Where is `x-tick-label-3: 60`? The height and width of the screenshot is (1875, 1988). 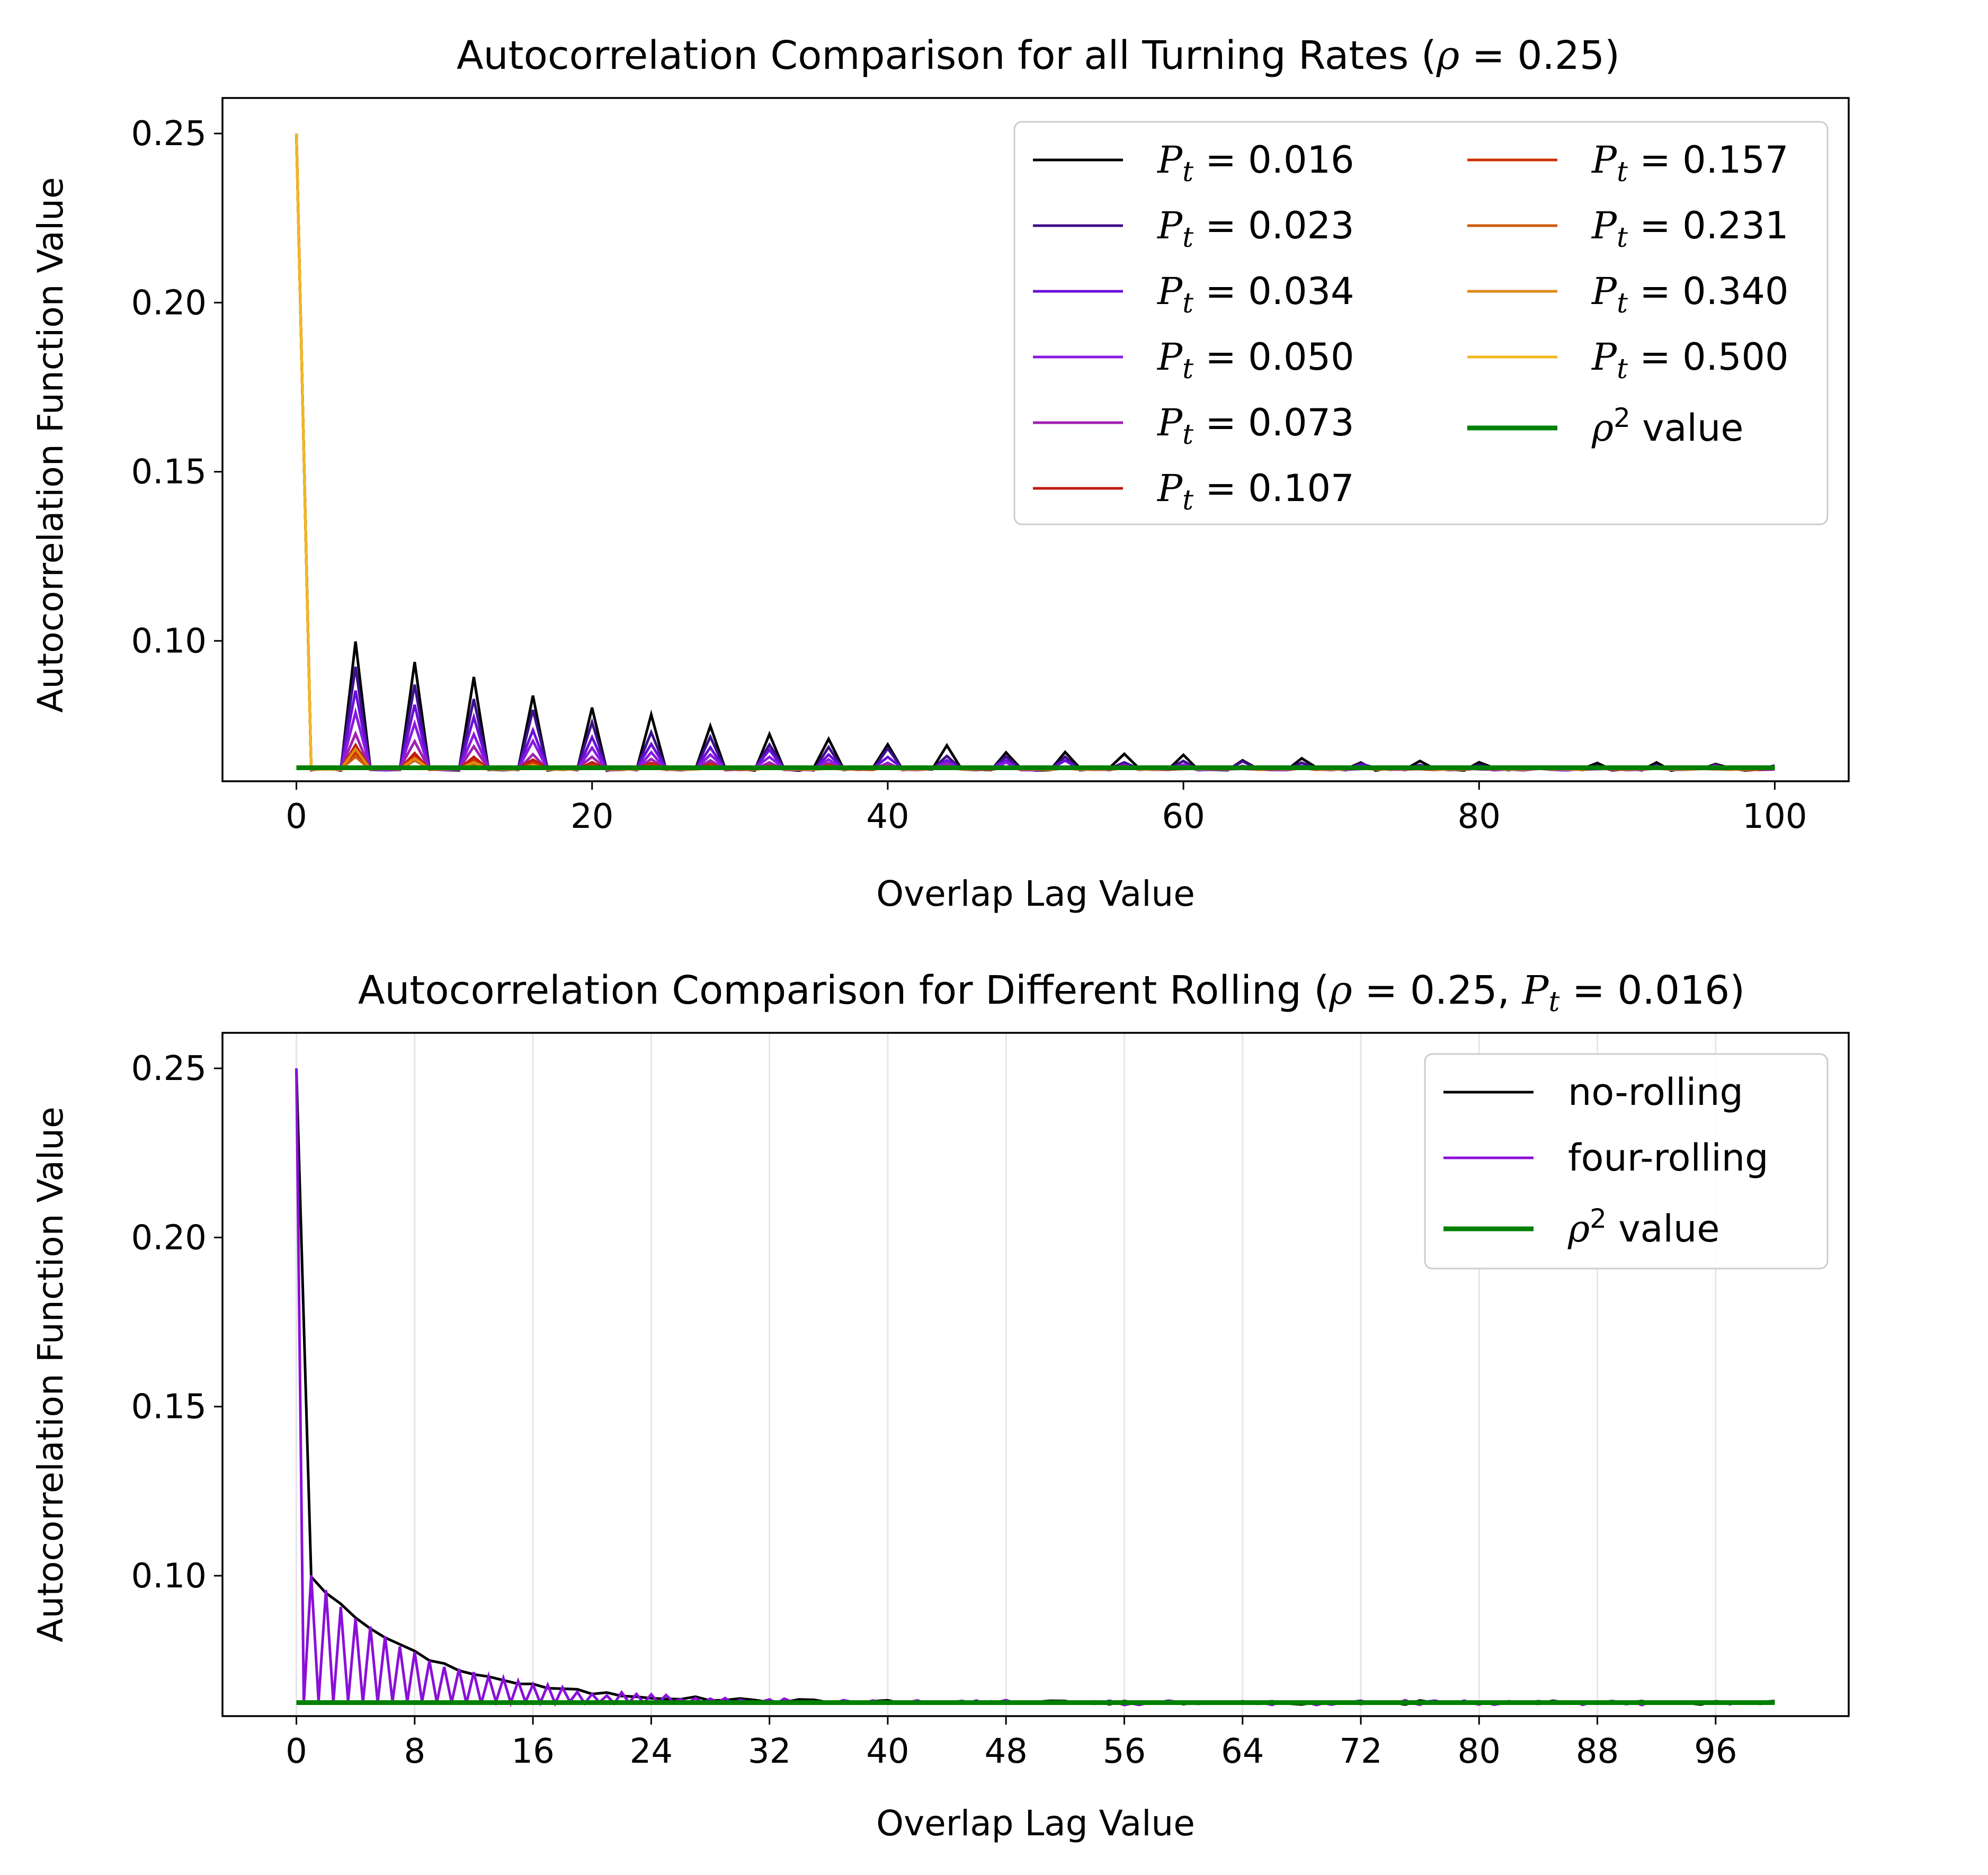 x-tick-label-3: 60 is located at coordinates (1183, 816).